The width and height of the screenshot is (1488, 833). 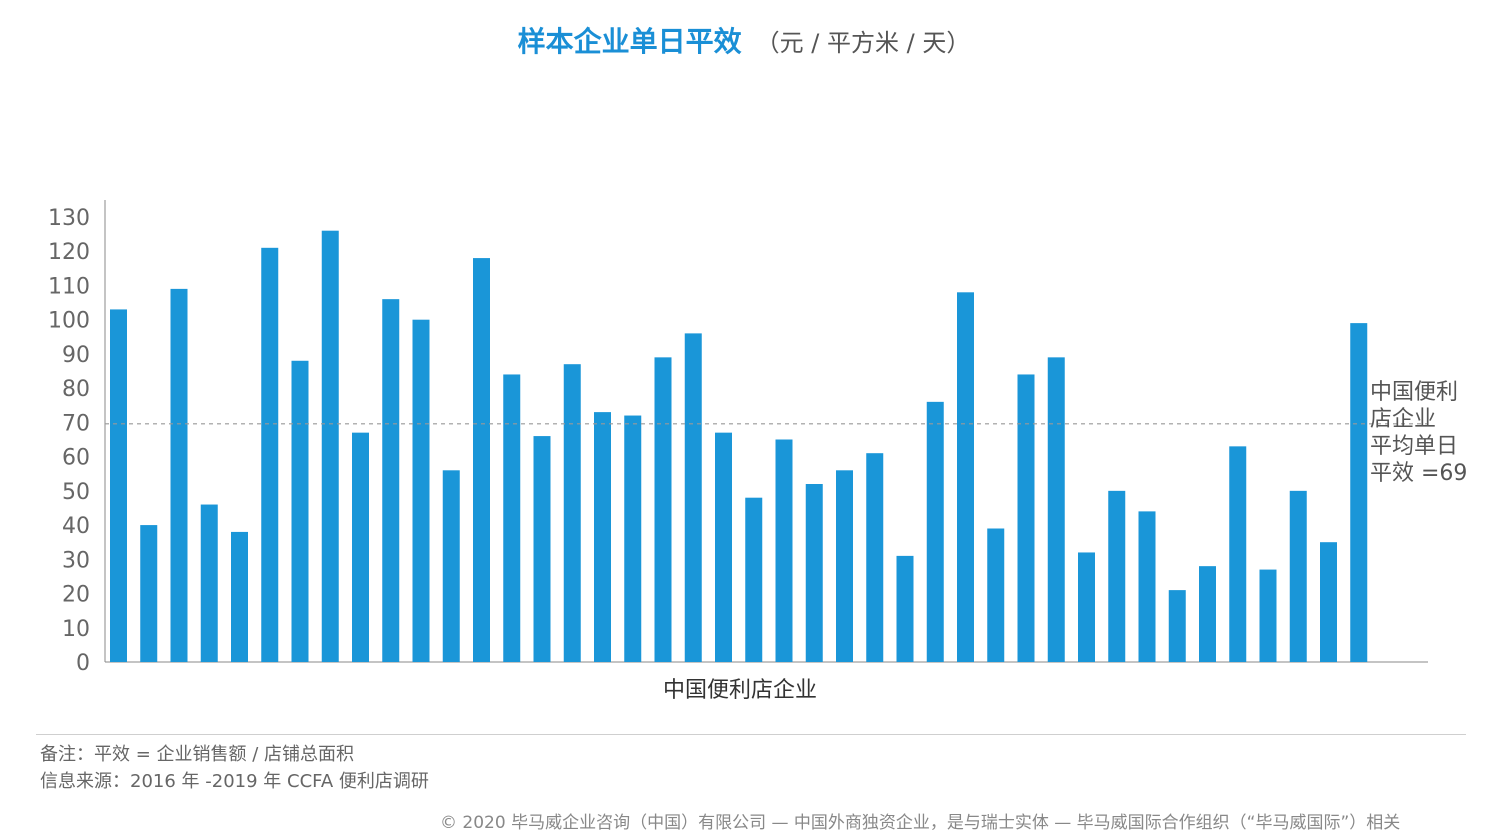 What do you see at coordinates (76, 355) in the screenshot?
I see `y-tick-label: 90` at bounding box center [76, 355].